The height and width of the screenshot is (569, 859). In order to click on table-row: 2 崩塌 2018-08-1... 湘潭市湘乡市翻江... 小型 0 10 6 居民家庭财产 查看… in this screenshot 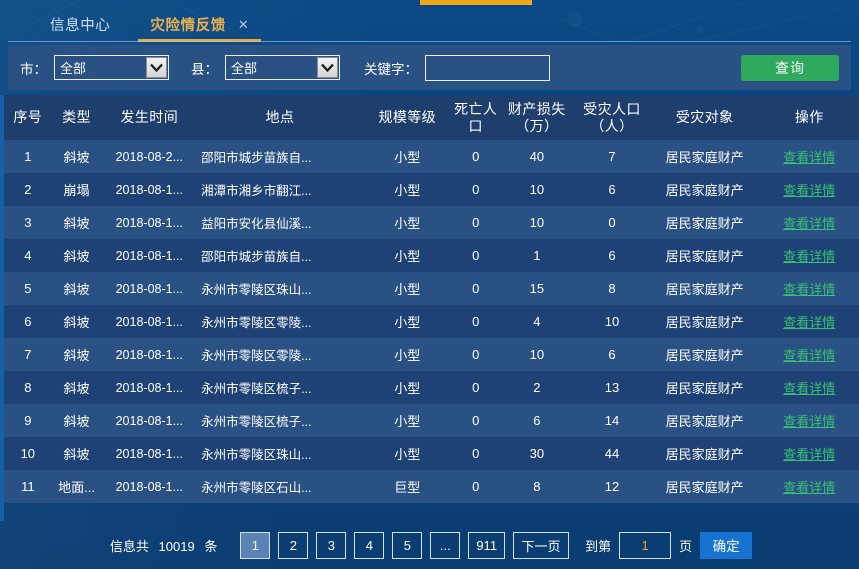, I will do `click(431, 189)`.